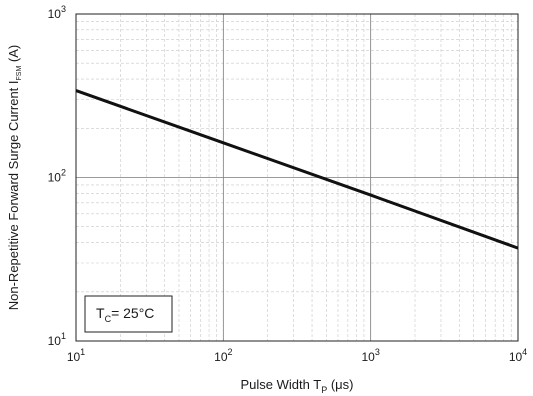  I want to click on annotation-prefix: T, so click(100, 313).